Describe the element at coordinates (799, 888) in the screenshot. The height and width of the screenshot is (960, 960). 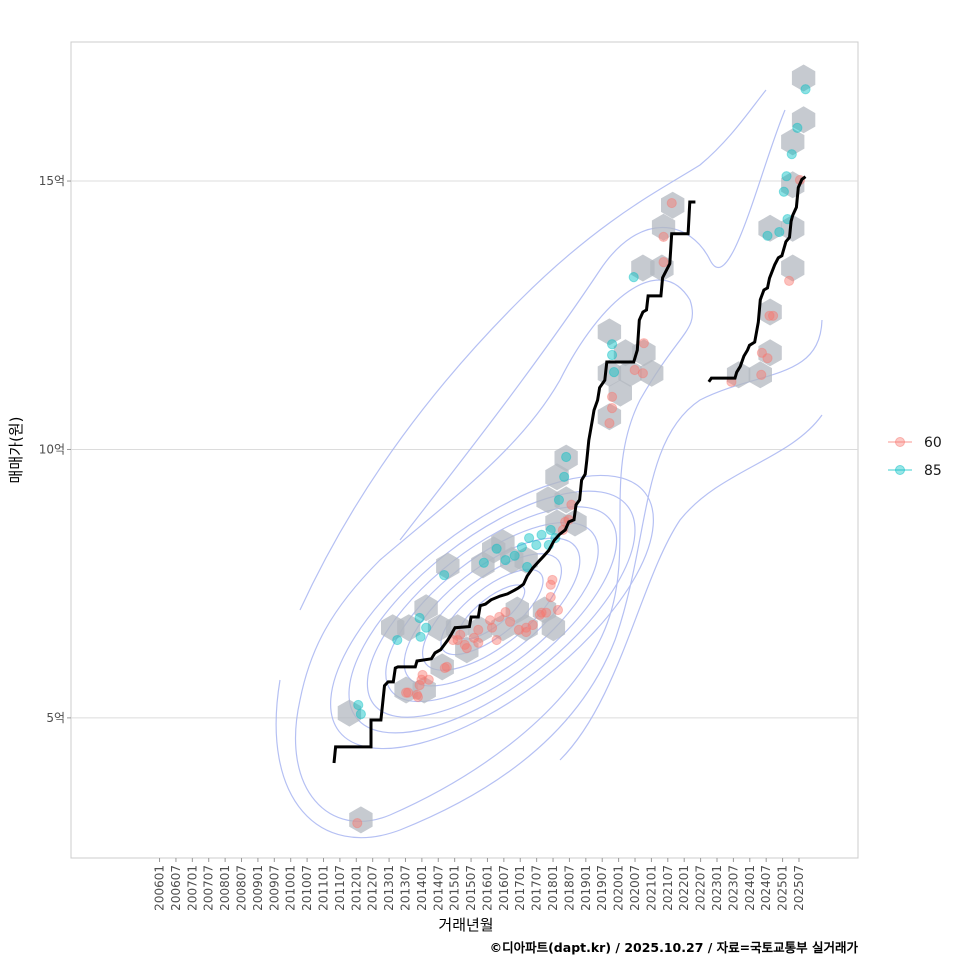
I see `x-tick-label: 202507` at that location.